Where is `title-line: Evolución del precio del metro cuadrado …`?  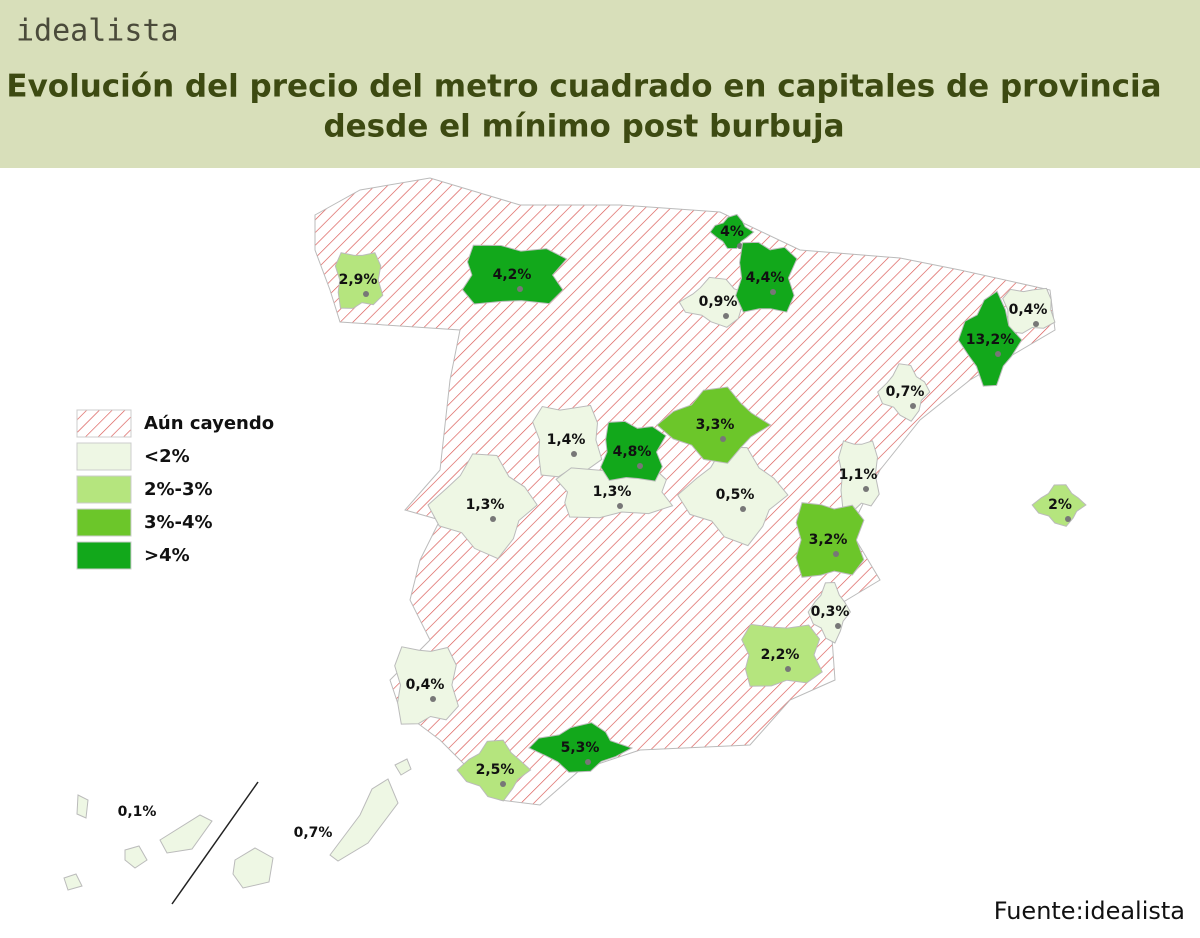
title-line: Evolución del precio del metro cuadrado … is located at coordinates (583, 87).